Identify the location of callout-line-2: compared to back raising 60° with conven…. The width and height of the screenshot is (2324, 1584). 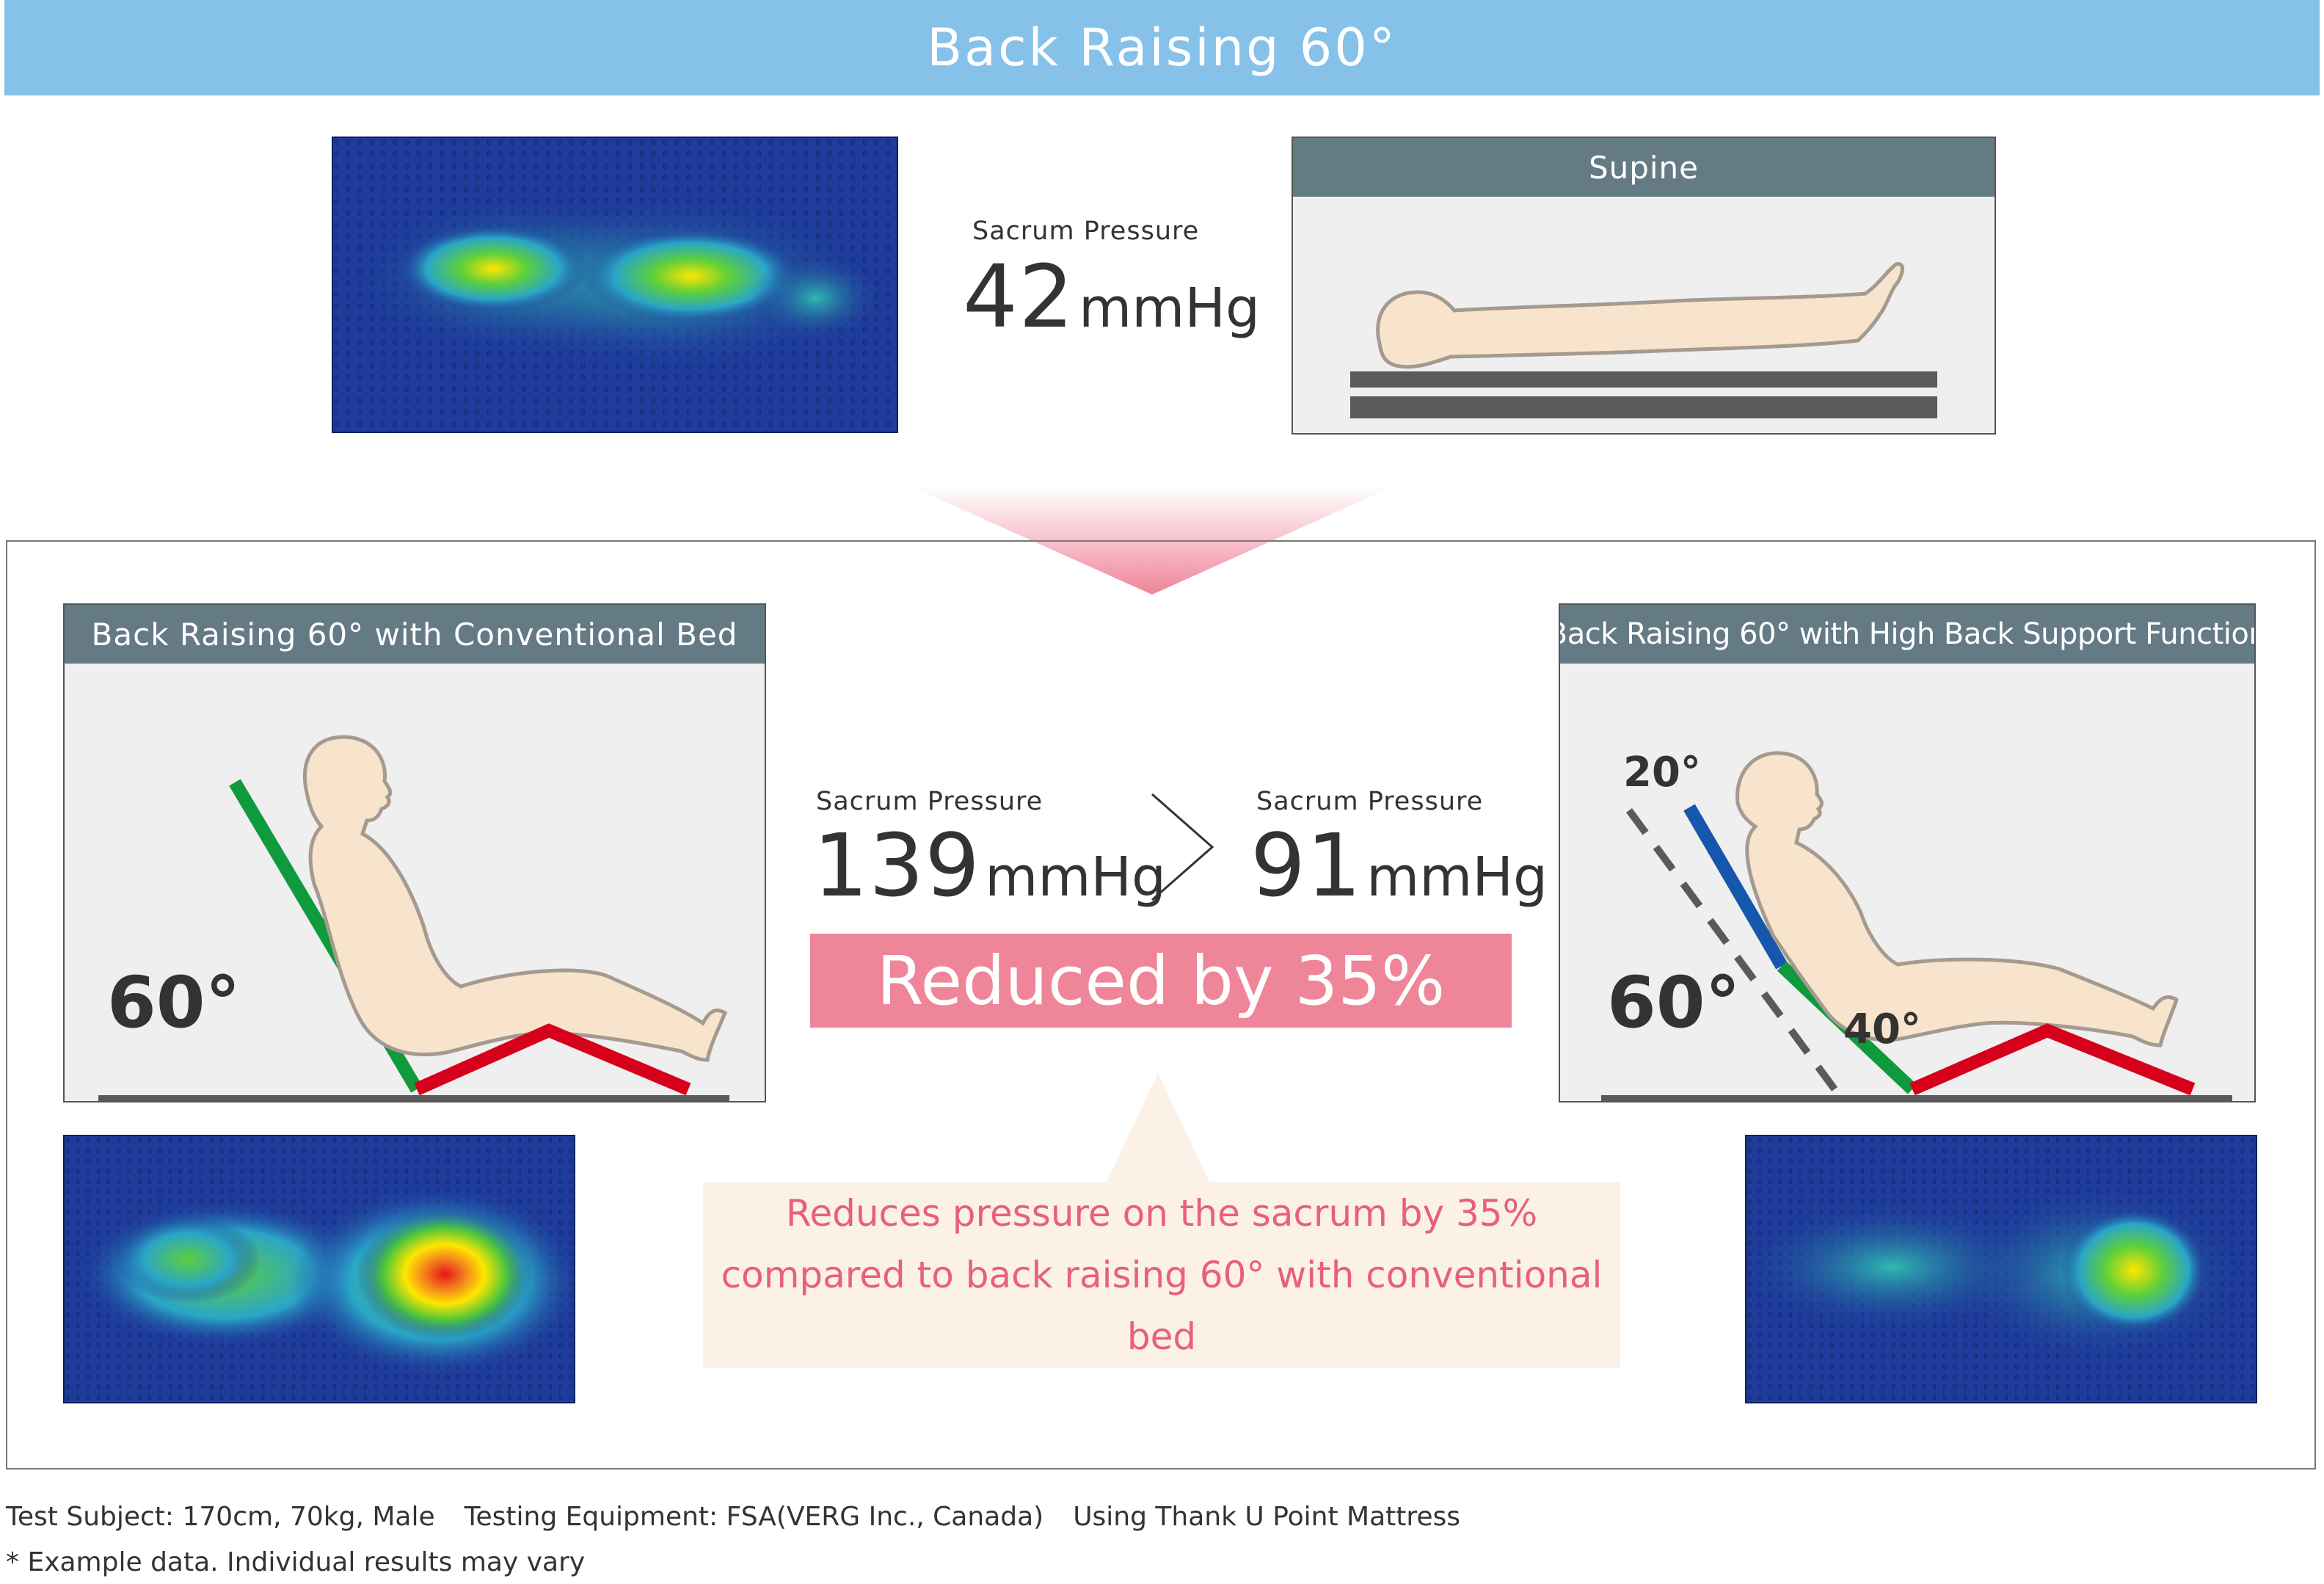
(1162, 1306).